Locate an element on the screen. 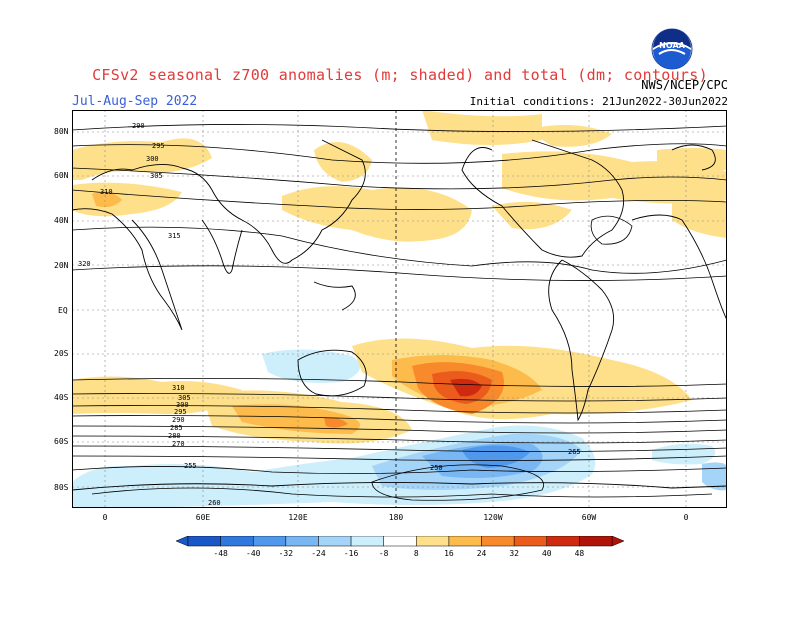 This screenshot has height=618, width=800. agency-label: NWS/NCEP/CPC is located at coordinates (684, 85).